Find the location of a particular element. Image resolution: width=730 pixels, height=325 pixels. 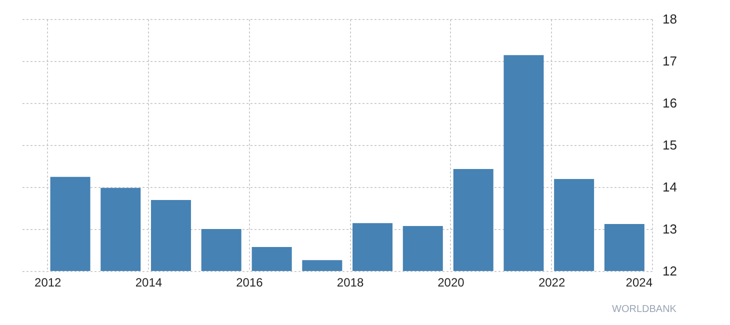

y-tick-label: 18 is located at coordinates (669, 19).